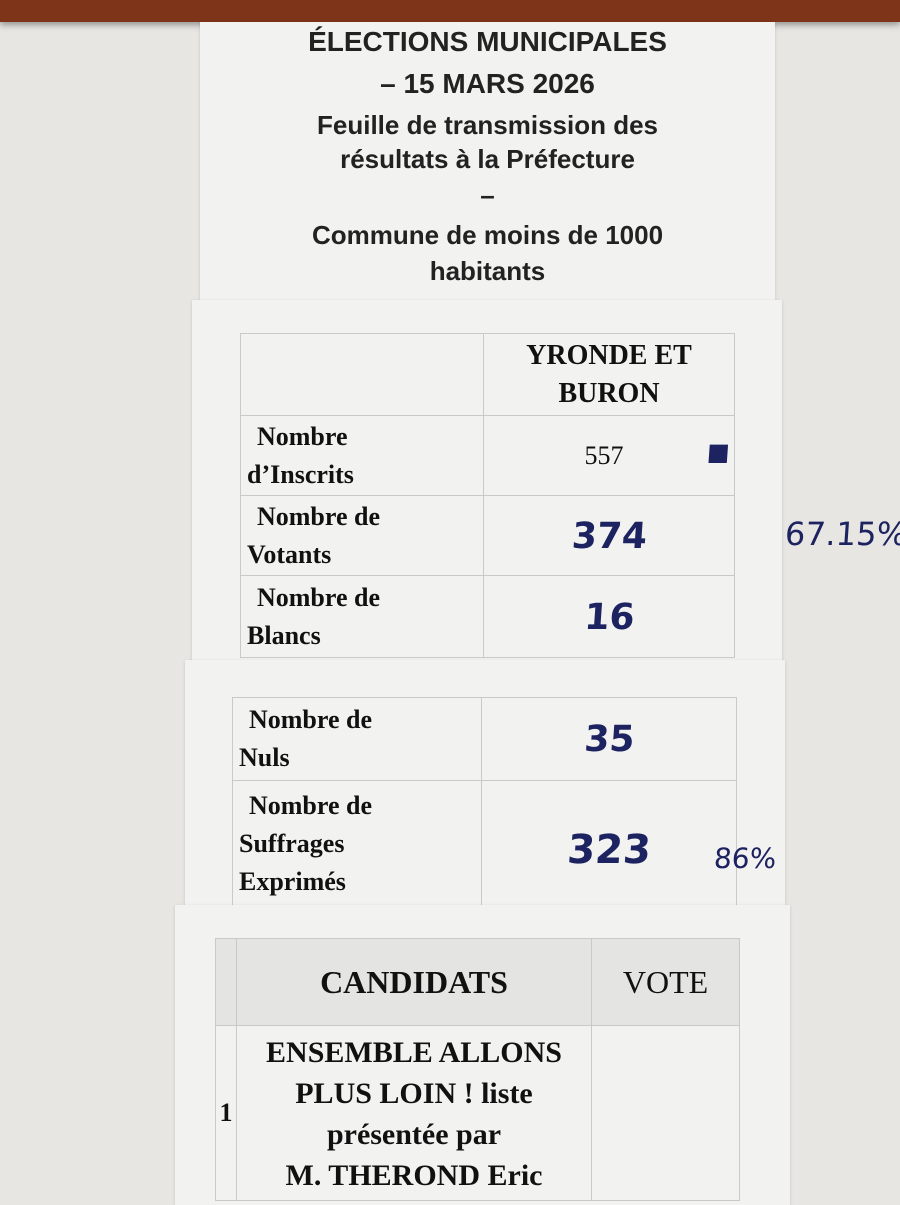  I want to click on votants-label: Nombre de Votants, so click(362, 535).